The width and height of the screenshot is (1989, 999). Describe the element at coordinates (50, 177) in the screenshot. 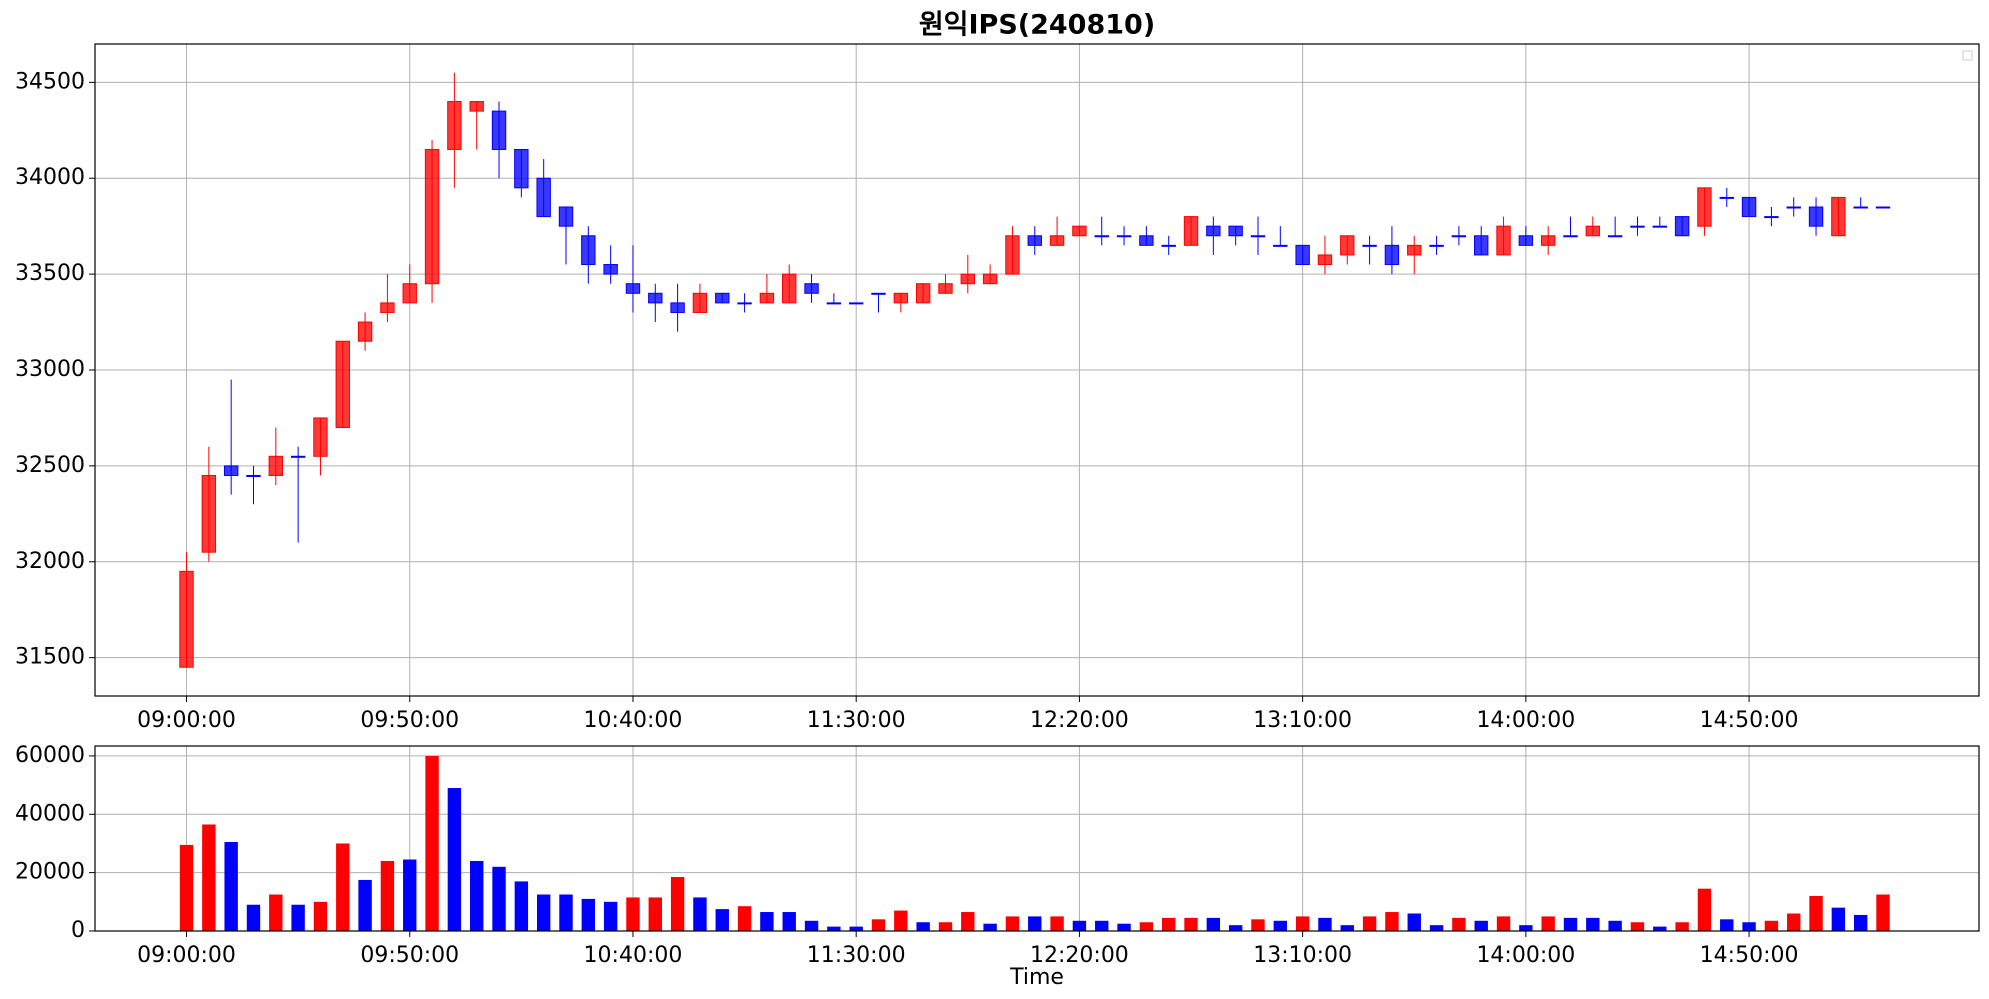

I see `y-tick-label: 34000` at that location.